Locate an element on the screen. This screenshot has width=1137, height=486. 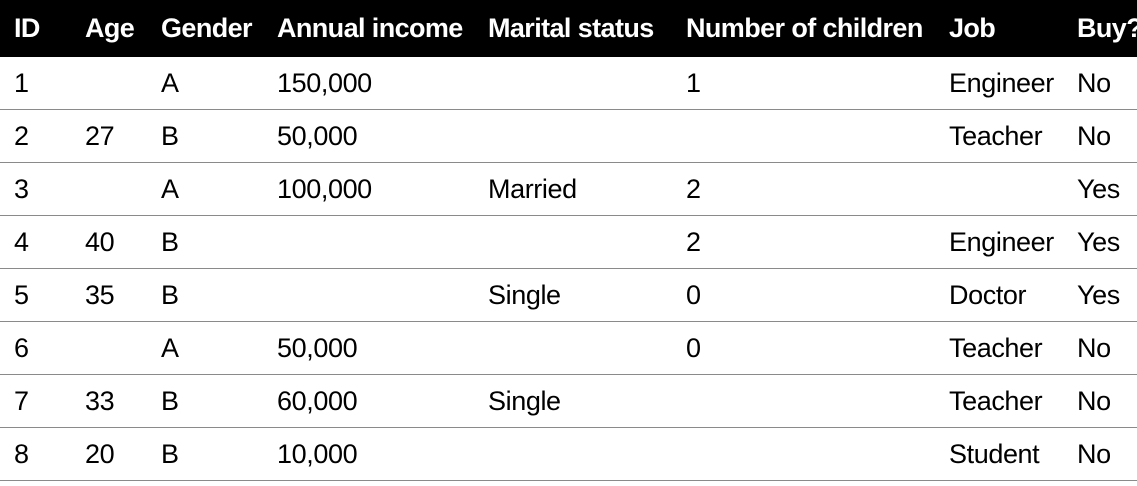
cell-marital-status: Married is located at coordinates (573, 189).